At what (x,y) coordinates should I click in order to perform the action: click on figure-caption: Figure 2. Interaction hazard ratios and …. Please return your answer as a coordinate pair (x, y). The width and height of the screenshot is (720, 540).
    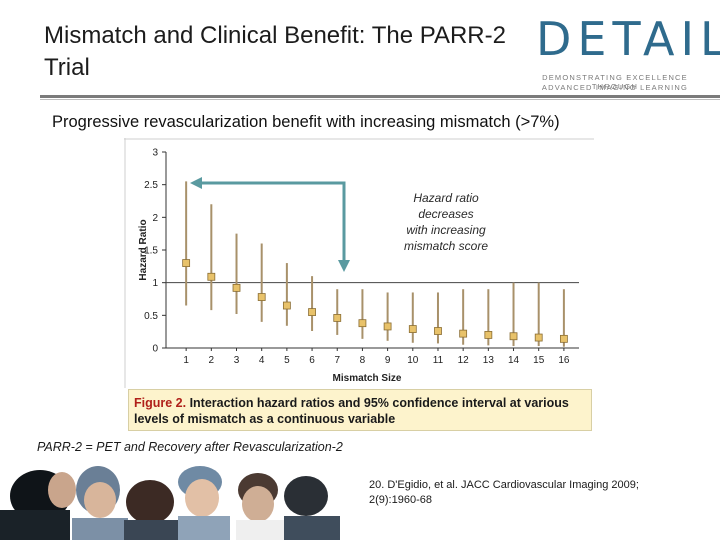
    Looking at the image, I should click on (360, 410).